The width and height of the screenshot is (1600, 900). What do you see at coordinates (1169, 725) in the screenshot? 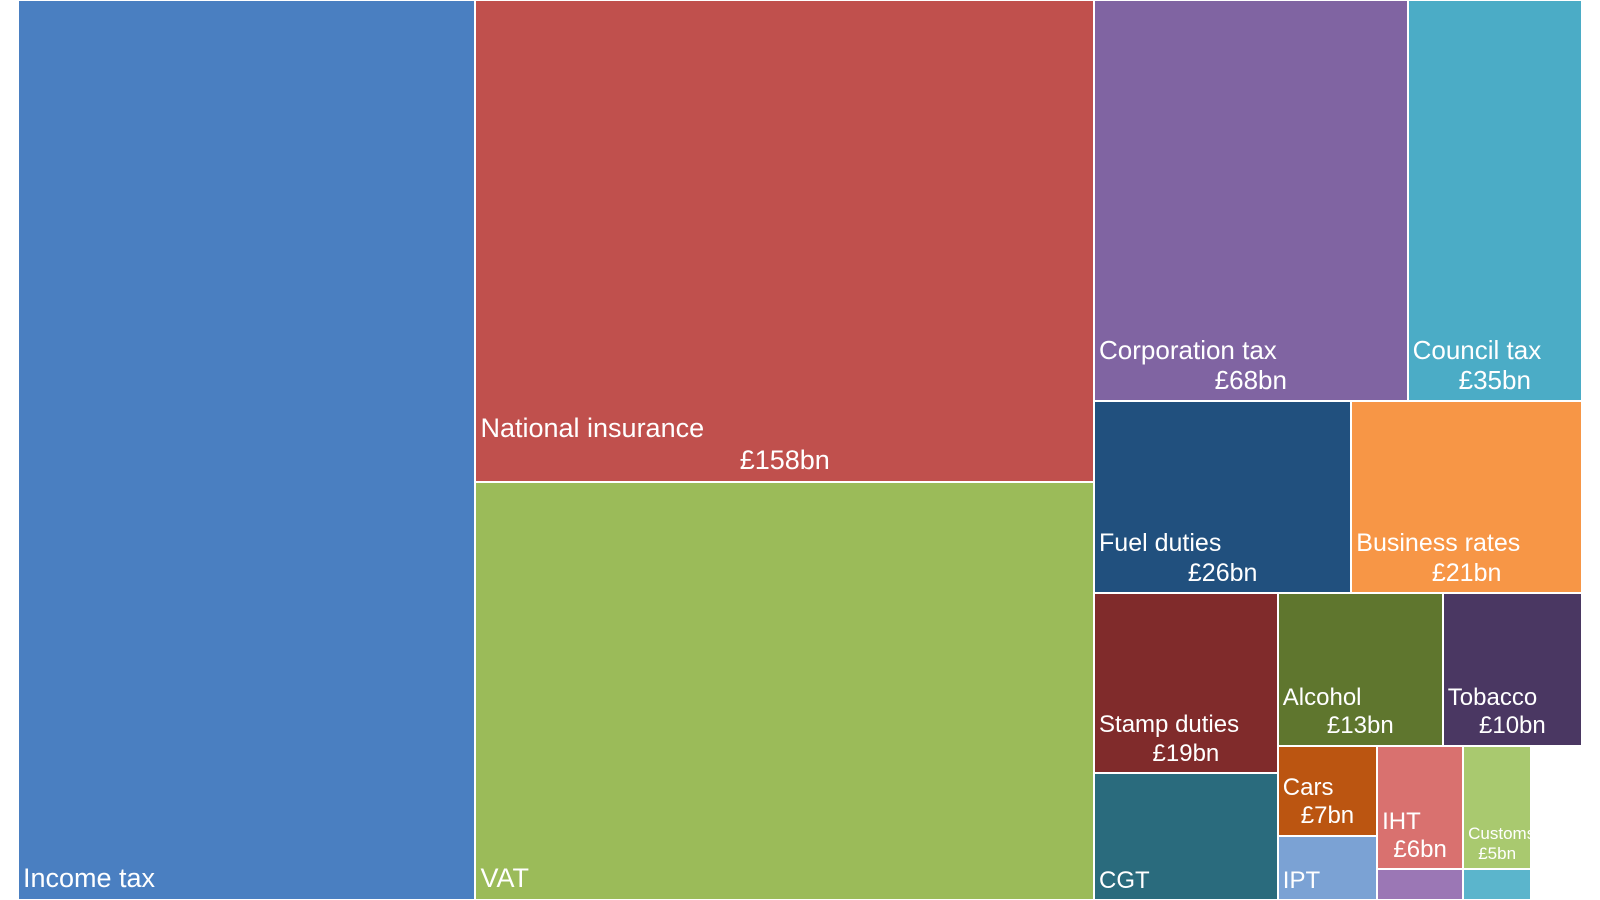
I see `tile-label: Stamp duties` at bounding box center [1169, 725].